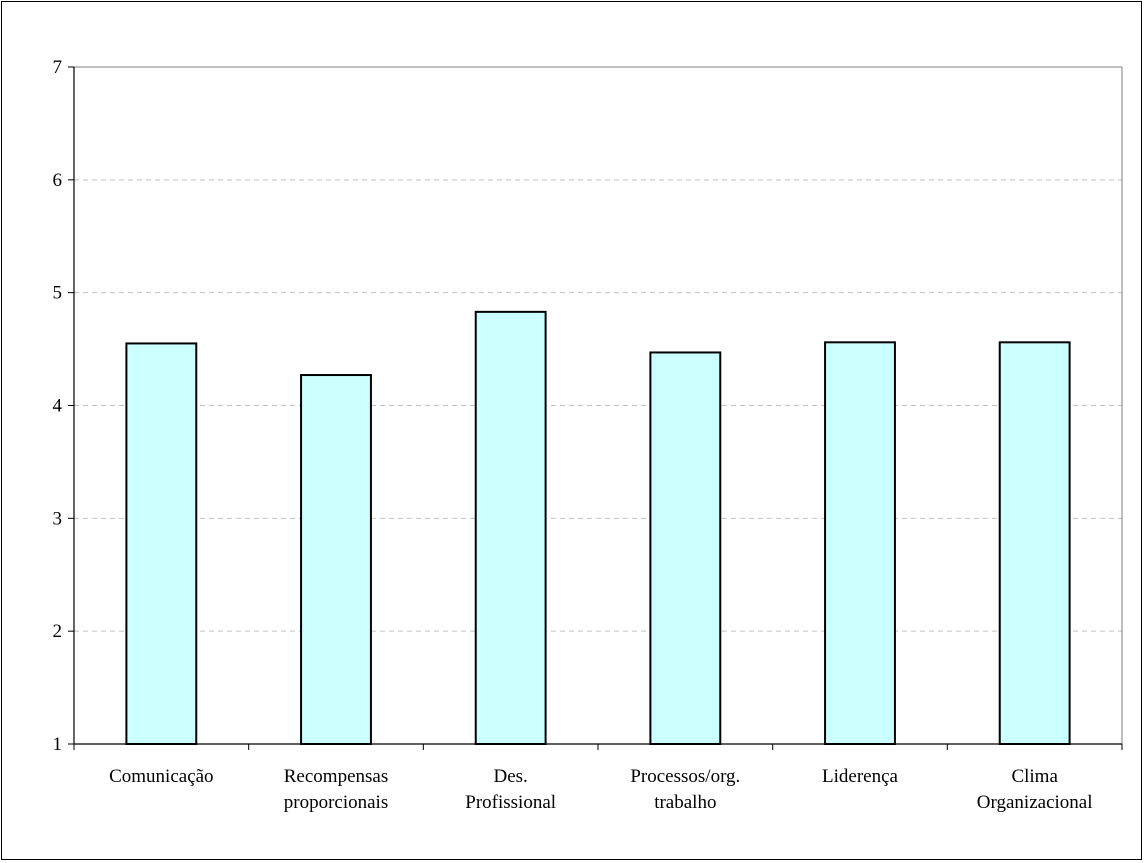 Image resolution: width=1145 pixels, height=863 pixels. What do you see at coordinates (1035, 789) in the screenshot?
I see `x-category-label: Clima Organizacional` at bounding box center [1035, 789].